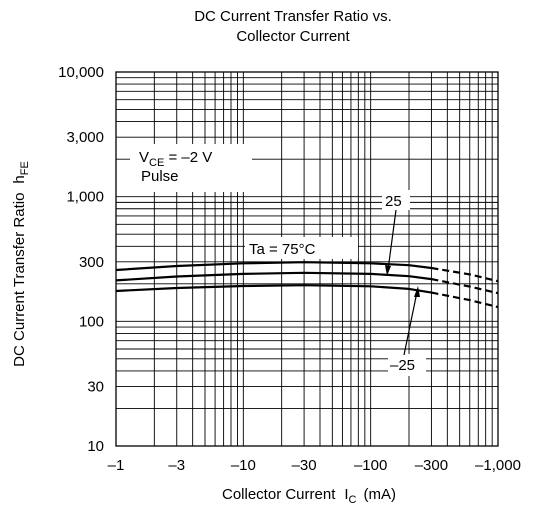 The height and width of the screenshot is (511, 533). Describe the element at coordinates (304, 465) in the screenshot. I see `x-tick-label: –30` at that location.